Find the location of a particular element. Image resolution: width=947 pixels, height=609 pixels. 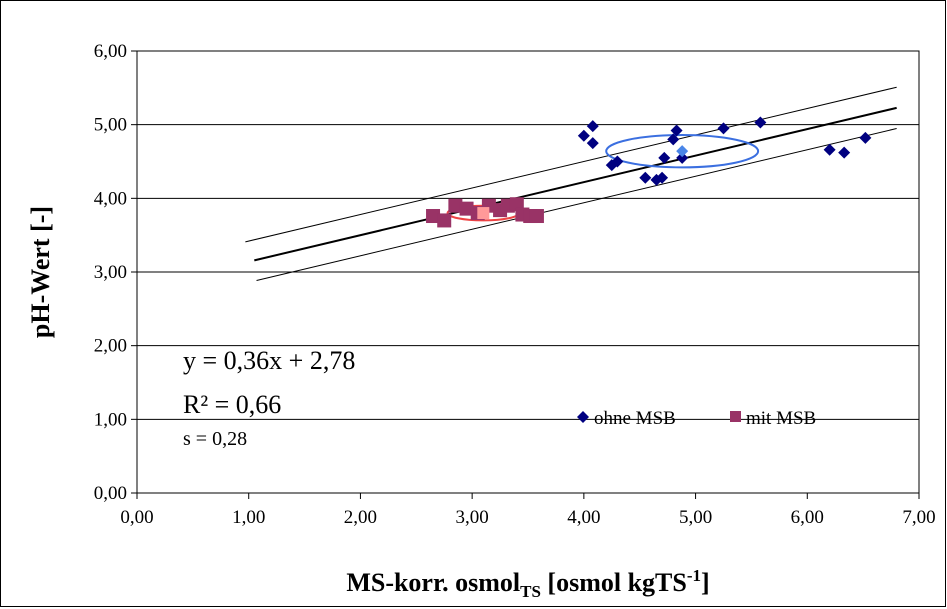

y-tick-label: 3,00 is located at coordinates (110, 272).